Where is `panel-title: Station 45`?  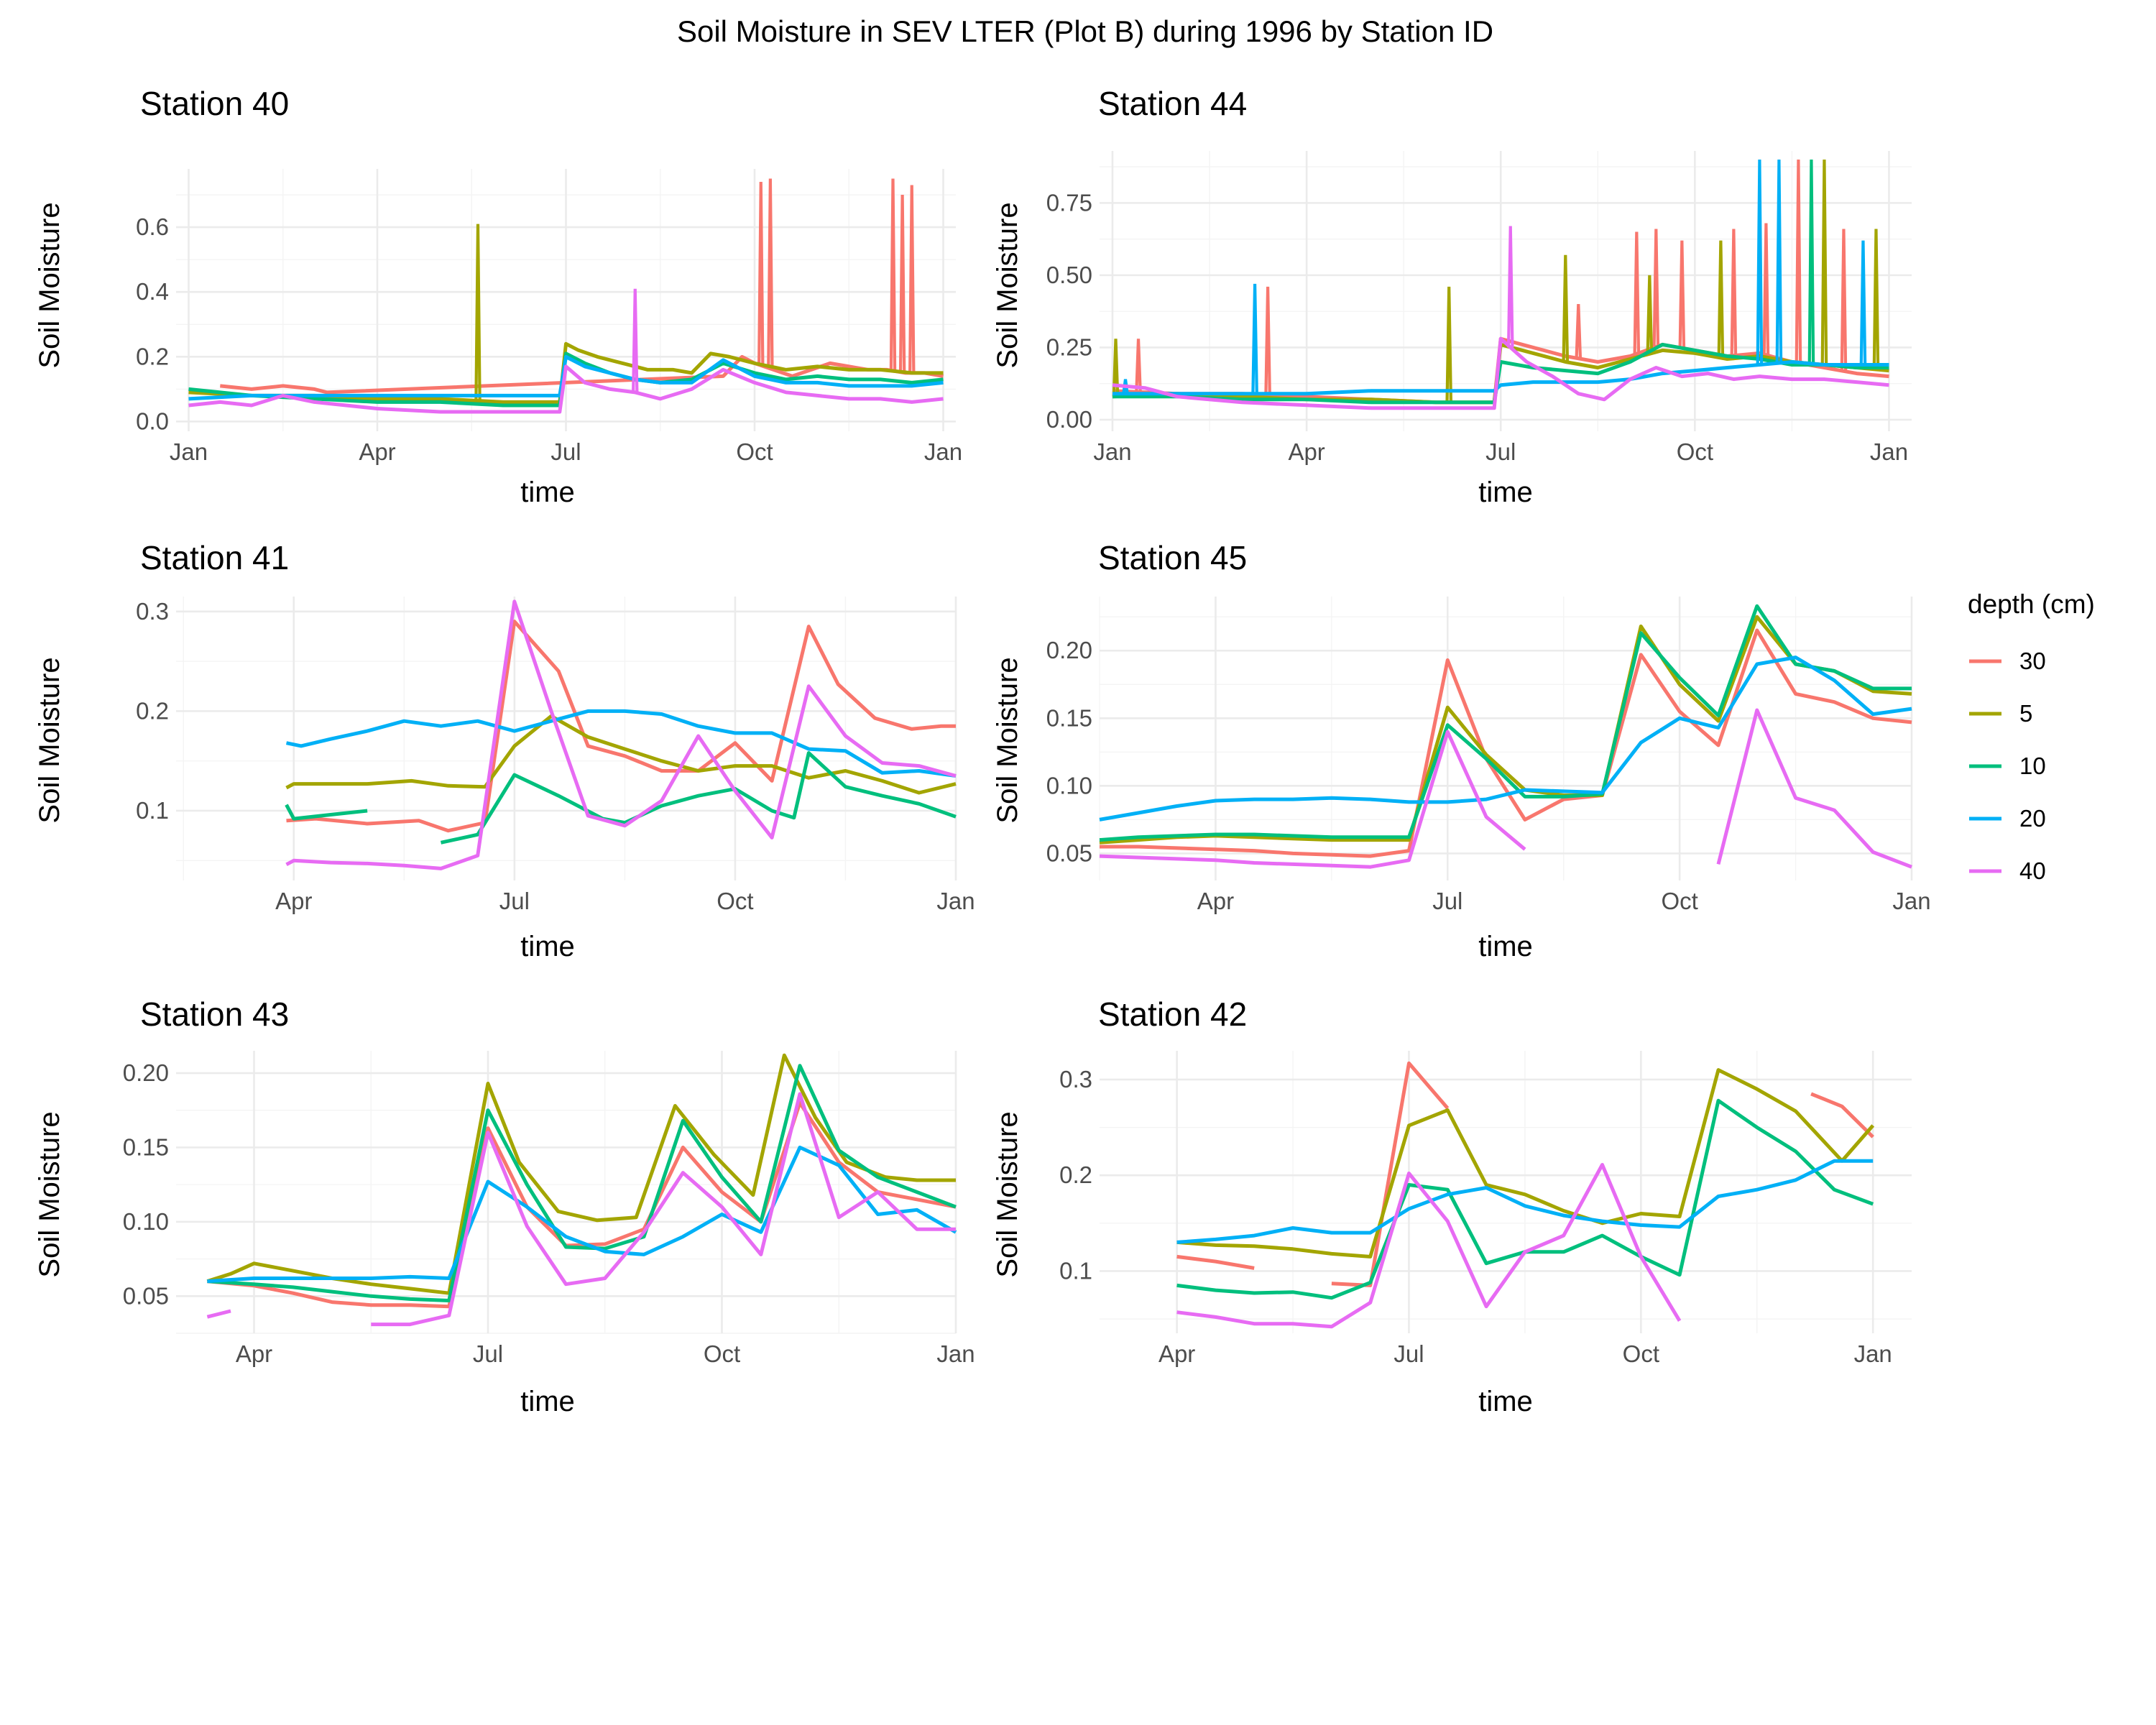 panel-title: Station 45 is located at coordinates (1172, 557).